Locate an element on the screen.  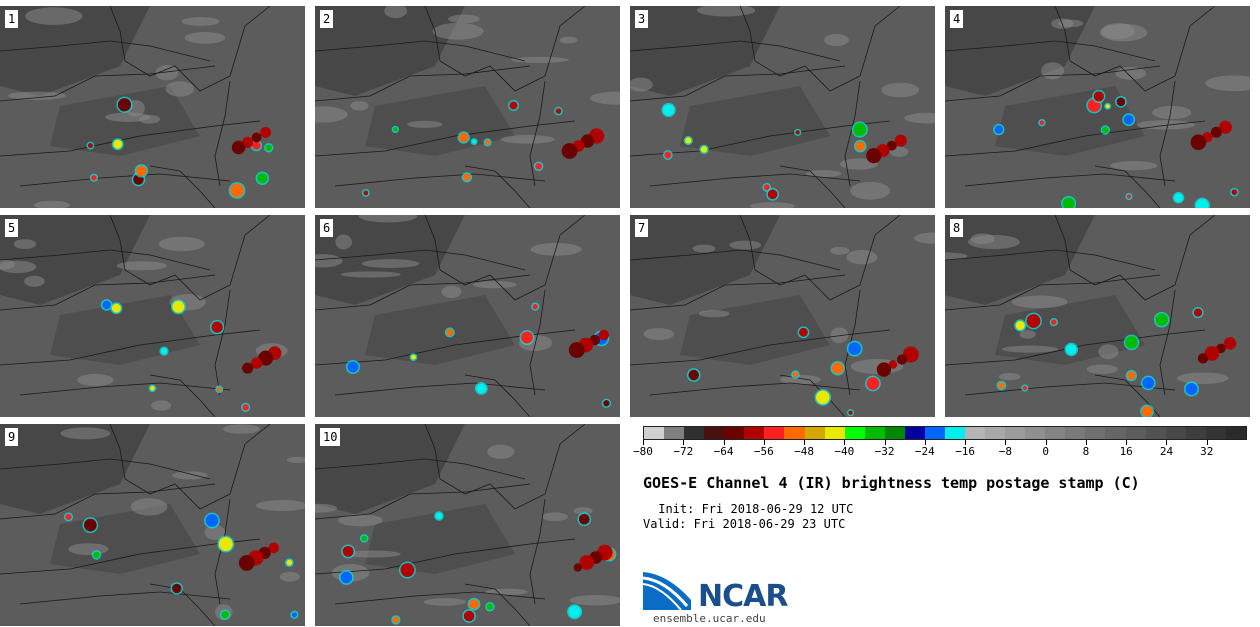
member-number: 9 is located at coordinates (12, 437).